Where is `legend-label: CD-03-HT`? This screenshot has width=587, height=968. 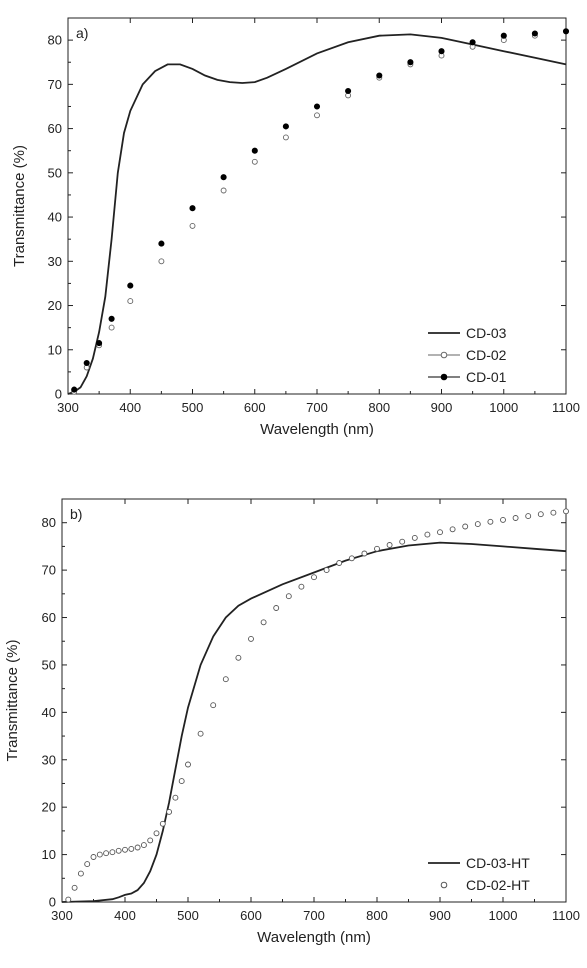 legend-label: CD-03-HT is located at coordinates (498, 863).